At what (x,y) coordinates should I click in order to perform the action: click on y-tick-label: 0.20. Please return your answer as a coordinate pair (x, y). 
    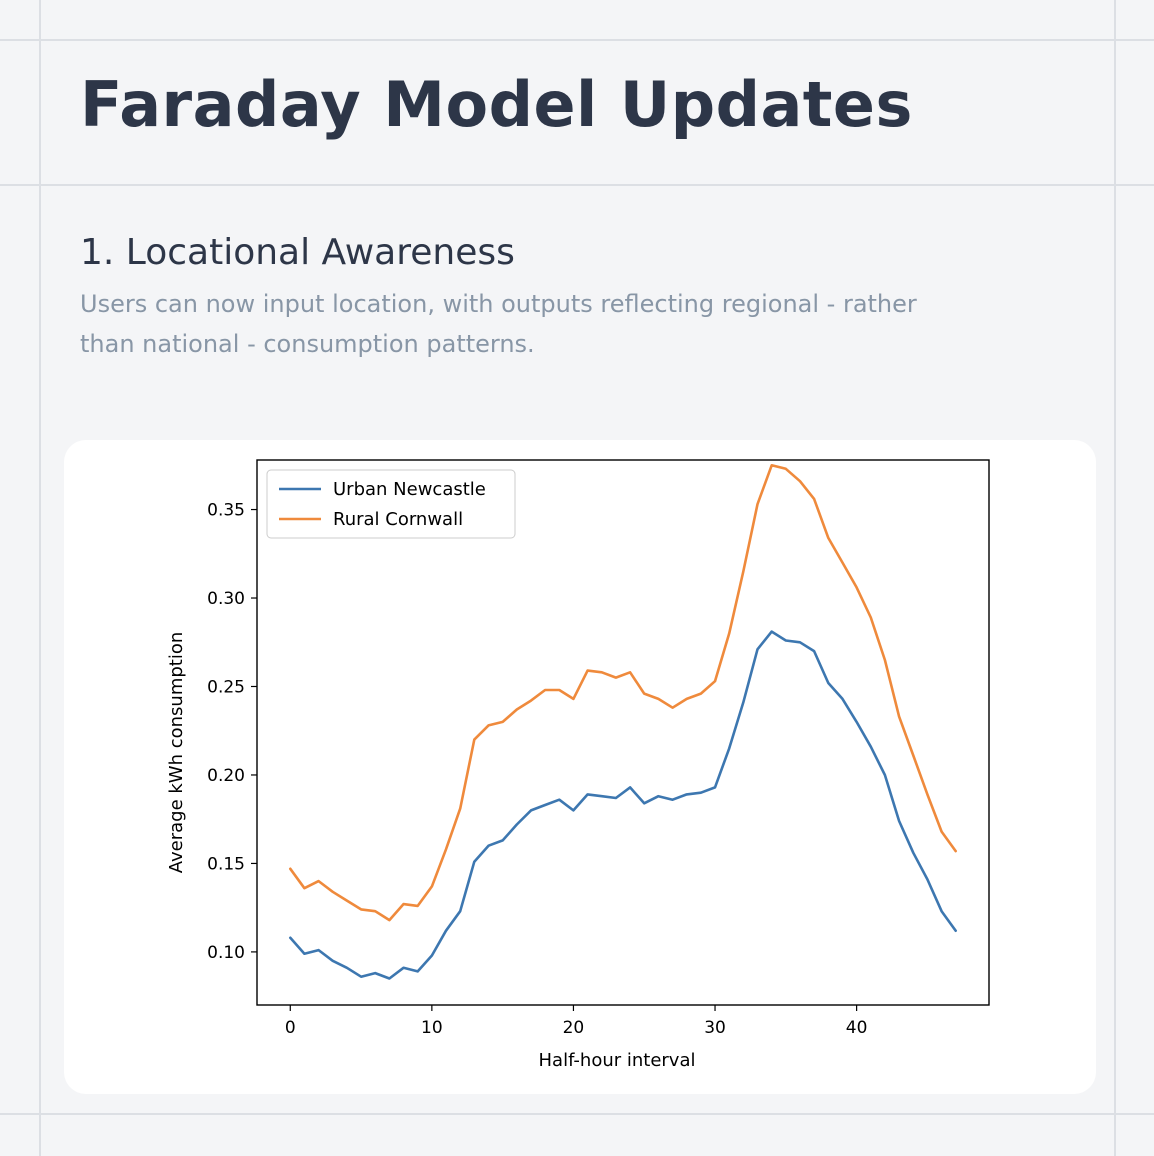
    Looking at the image, I should click on (226, 776).